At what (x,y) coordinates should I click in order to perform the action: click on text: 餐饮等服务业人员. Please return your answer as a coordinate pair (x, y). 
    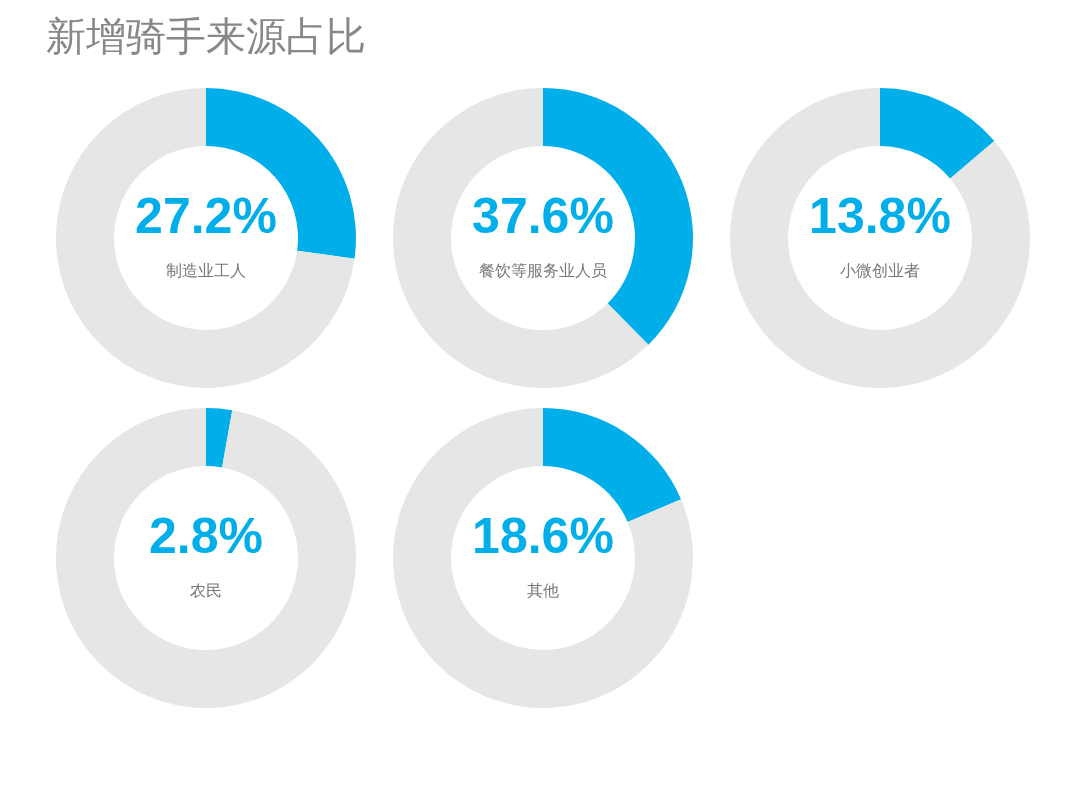
    Looking at the image, I should click on (543, 270).